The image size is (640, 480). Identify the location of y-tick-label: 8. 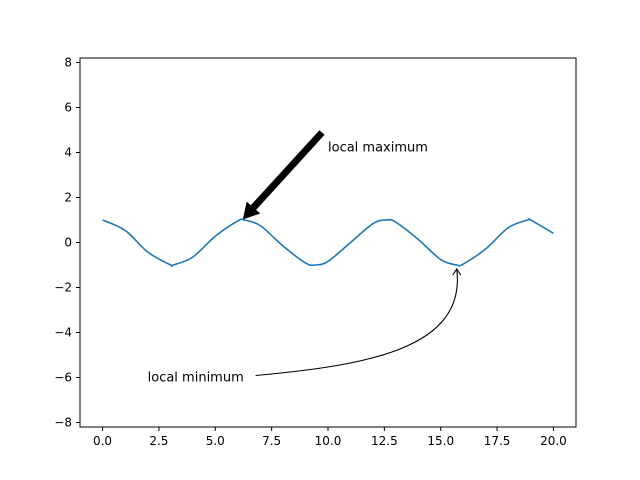
(68, 63).